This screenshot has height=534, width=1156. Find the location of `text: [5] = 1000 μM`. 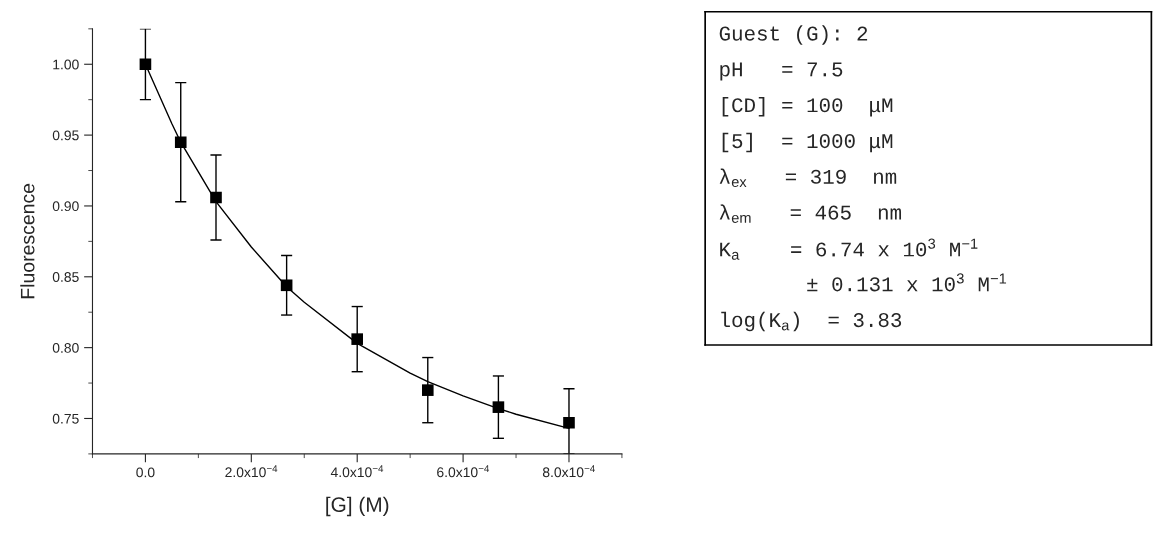

text: [5] = 1000 μM is located at coordinates (807, 142).